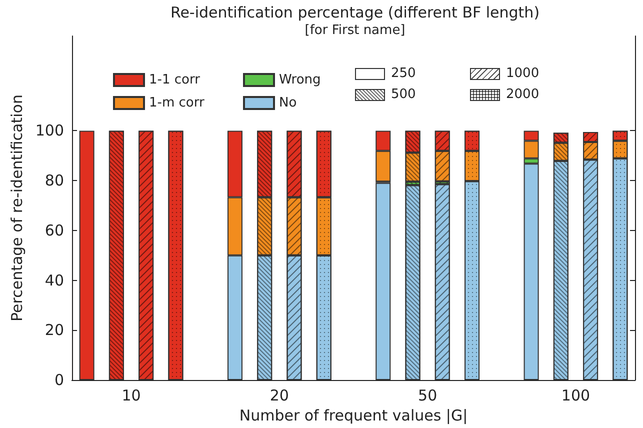  What do you see at coordinates (355, 30) in the screenshot?
I see `chart-subtitle: [for First name]` at bounding box center [355, 30].